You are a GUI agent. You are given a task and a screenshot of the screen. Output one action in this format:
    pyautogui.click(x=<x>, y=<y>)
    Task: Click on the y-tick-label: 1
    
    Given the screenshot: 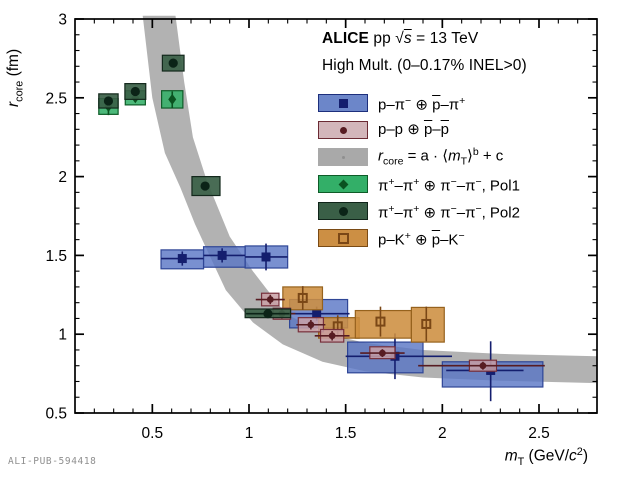 What is the action you would take?
    pyautogui.click(x=62, y=335)
    